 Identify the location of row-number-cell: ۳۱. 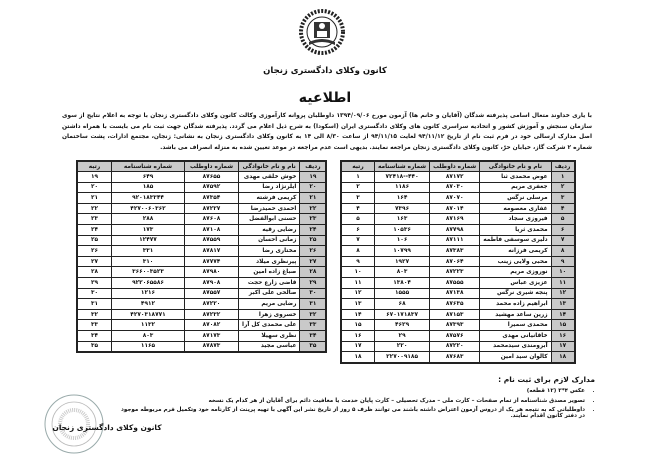
(313, 304).